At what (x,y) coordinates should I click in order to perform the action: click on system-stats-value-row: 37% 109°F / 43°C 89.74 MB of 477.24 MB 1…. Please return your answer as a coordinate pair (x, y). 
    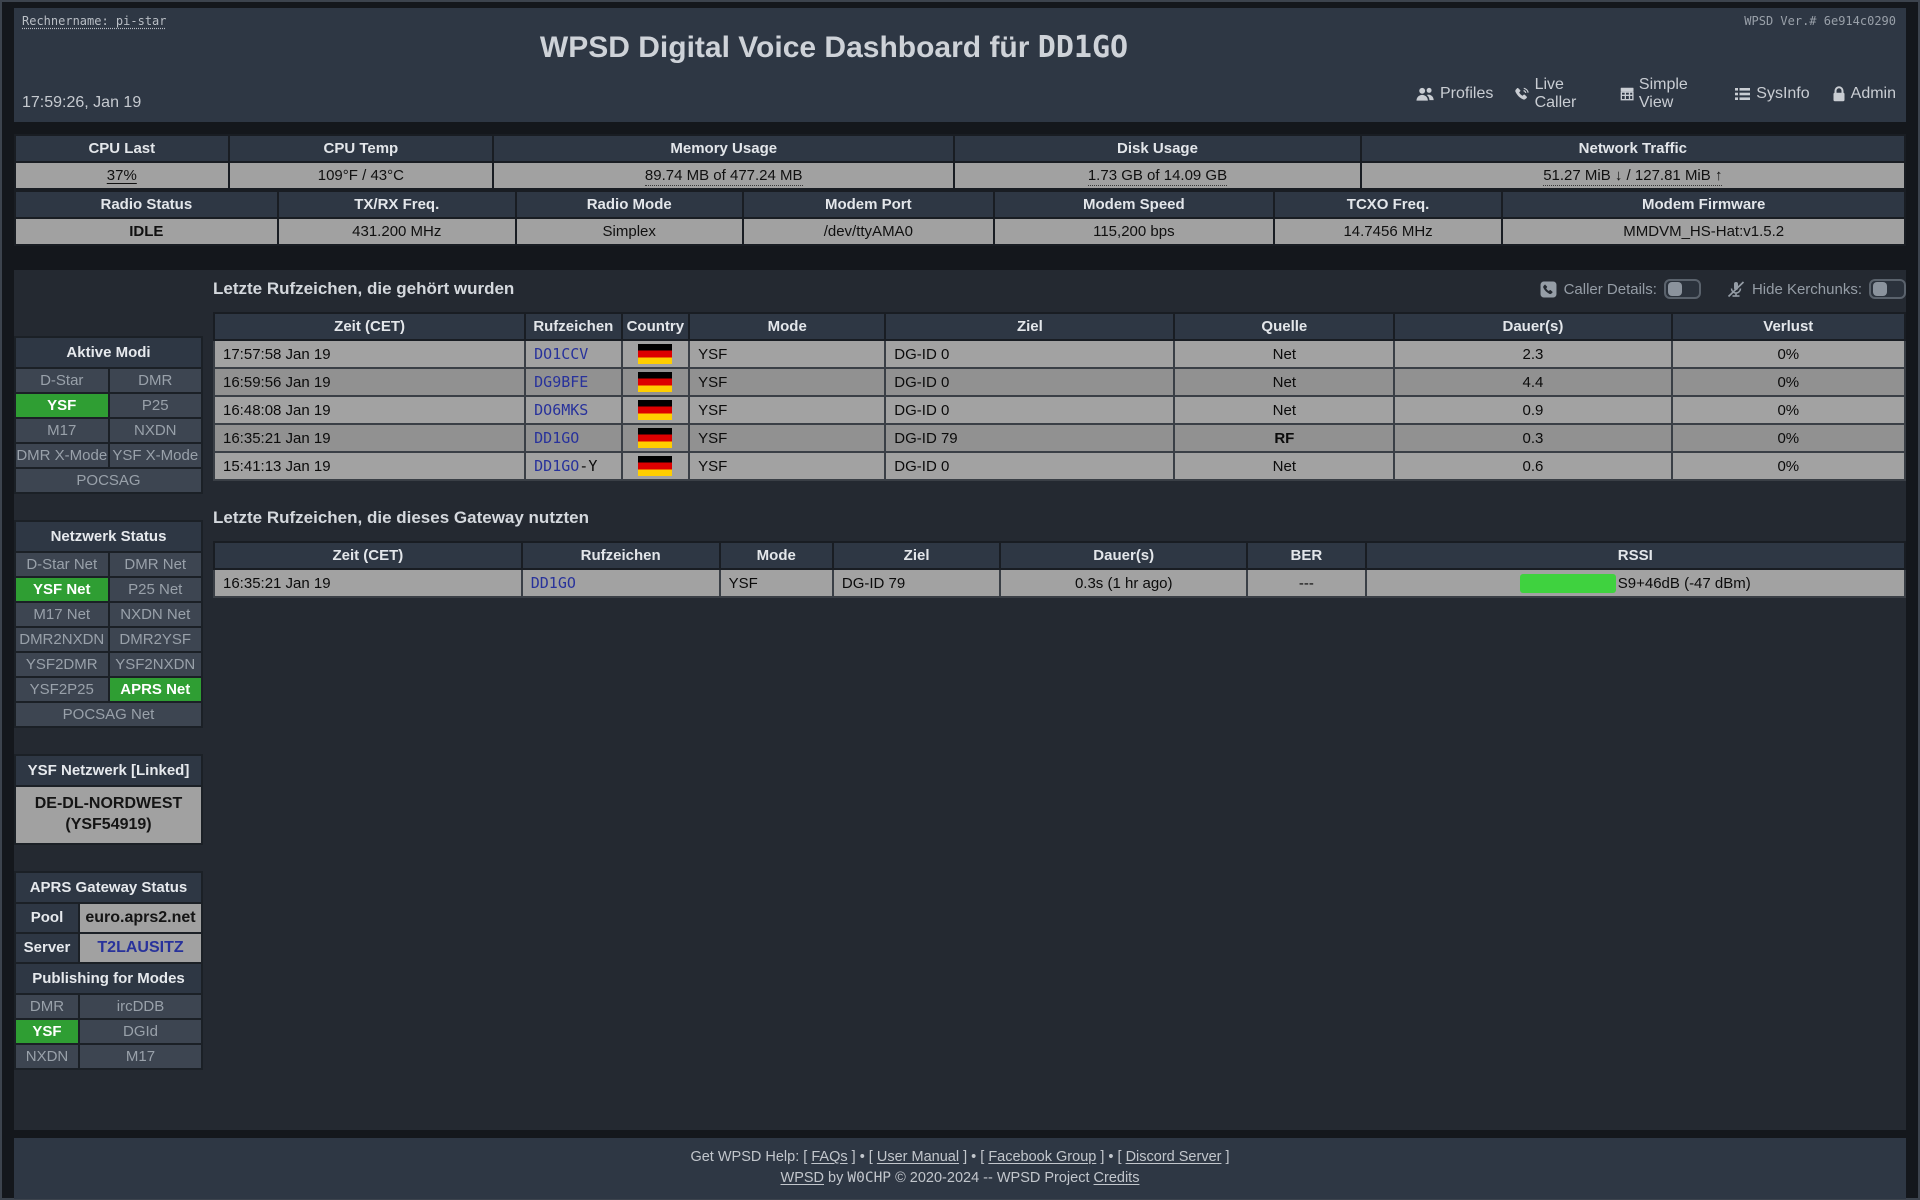
    Looking at the image, I should click on (960, 175).